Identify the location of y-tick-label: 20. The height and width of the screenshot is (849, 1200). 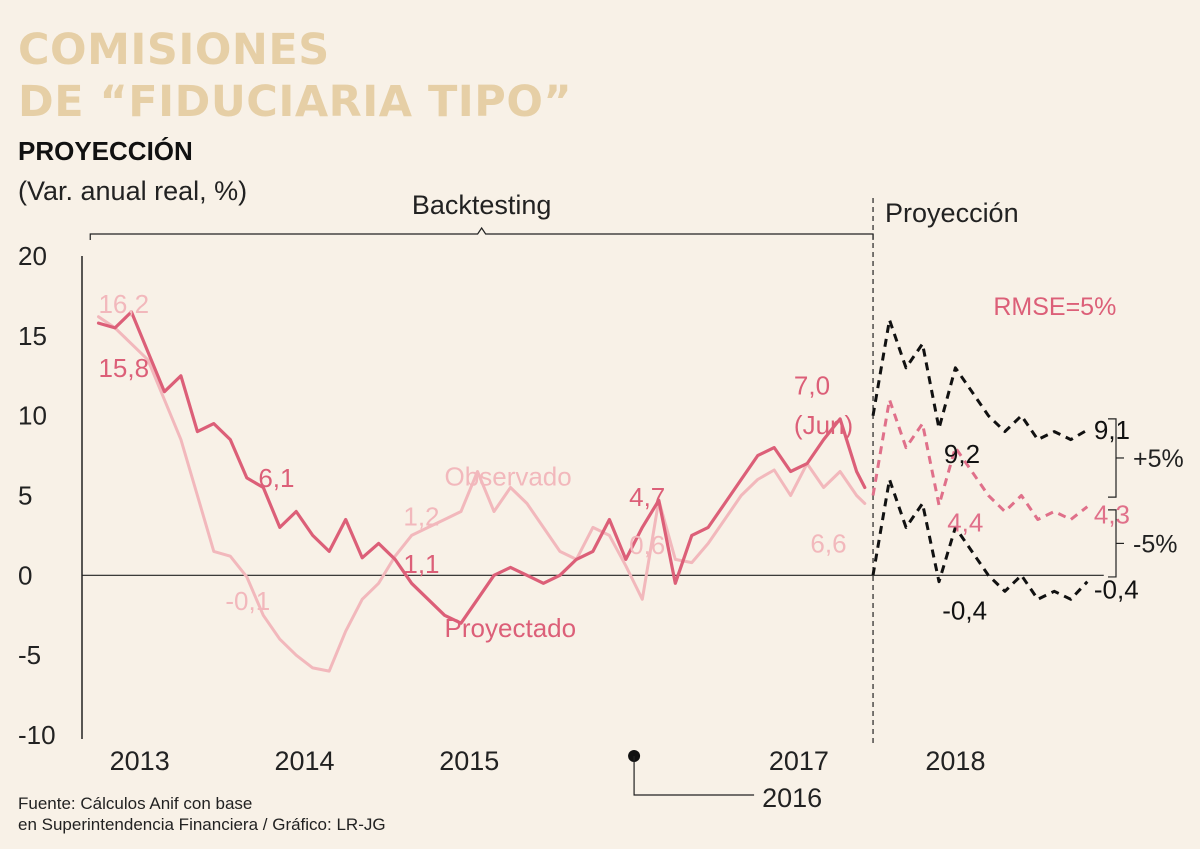
(32, 256).